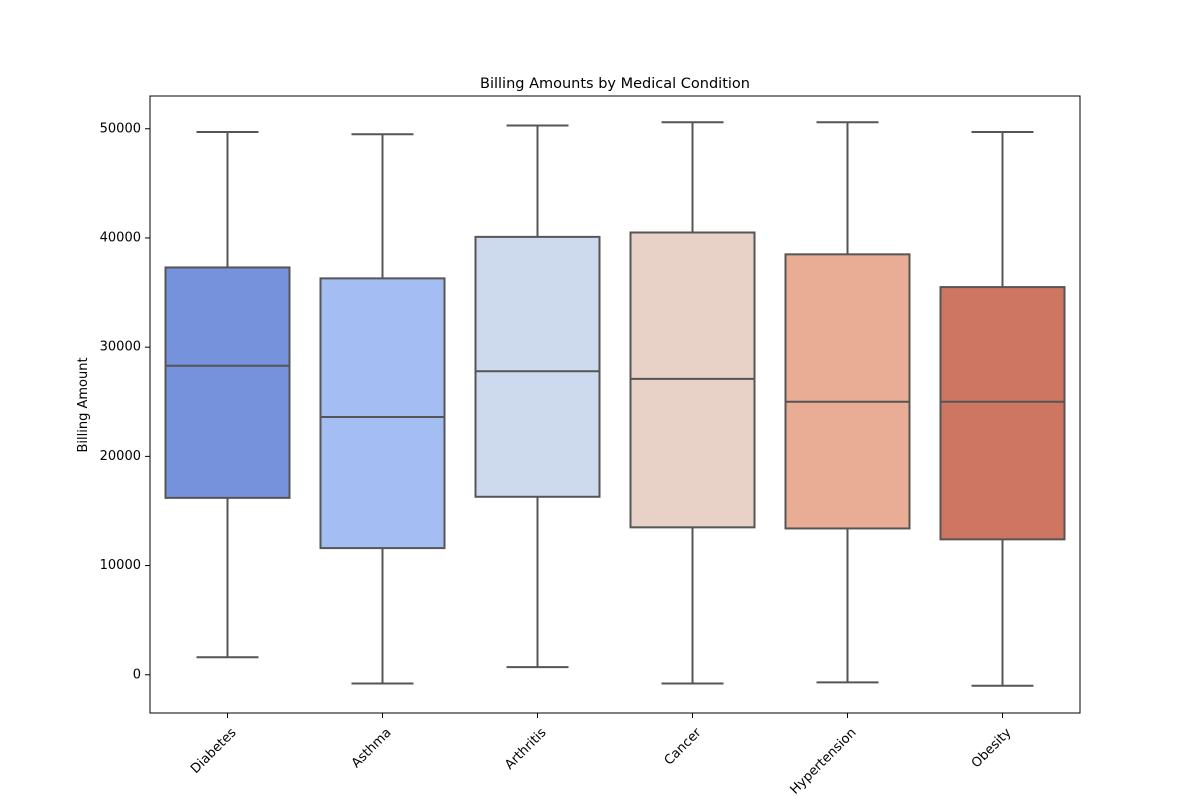 This screenshot has height=800, width=1200. I want to click on box-arthritis, so click(537, 366).